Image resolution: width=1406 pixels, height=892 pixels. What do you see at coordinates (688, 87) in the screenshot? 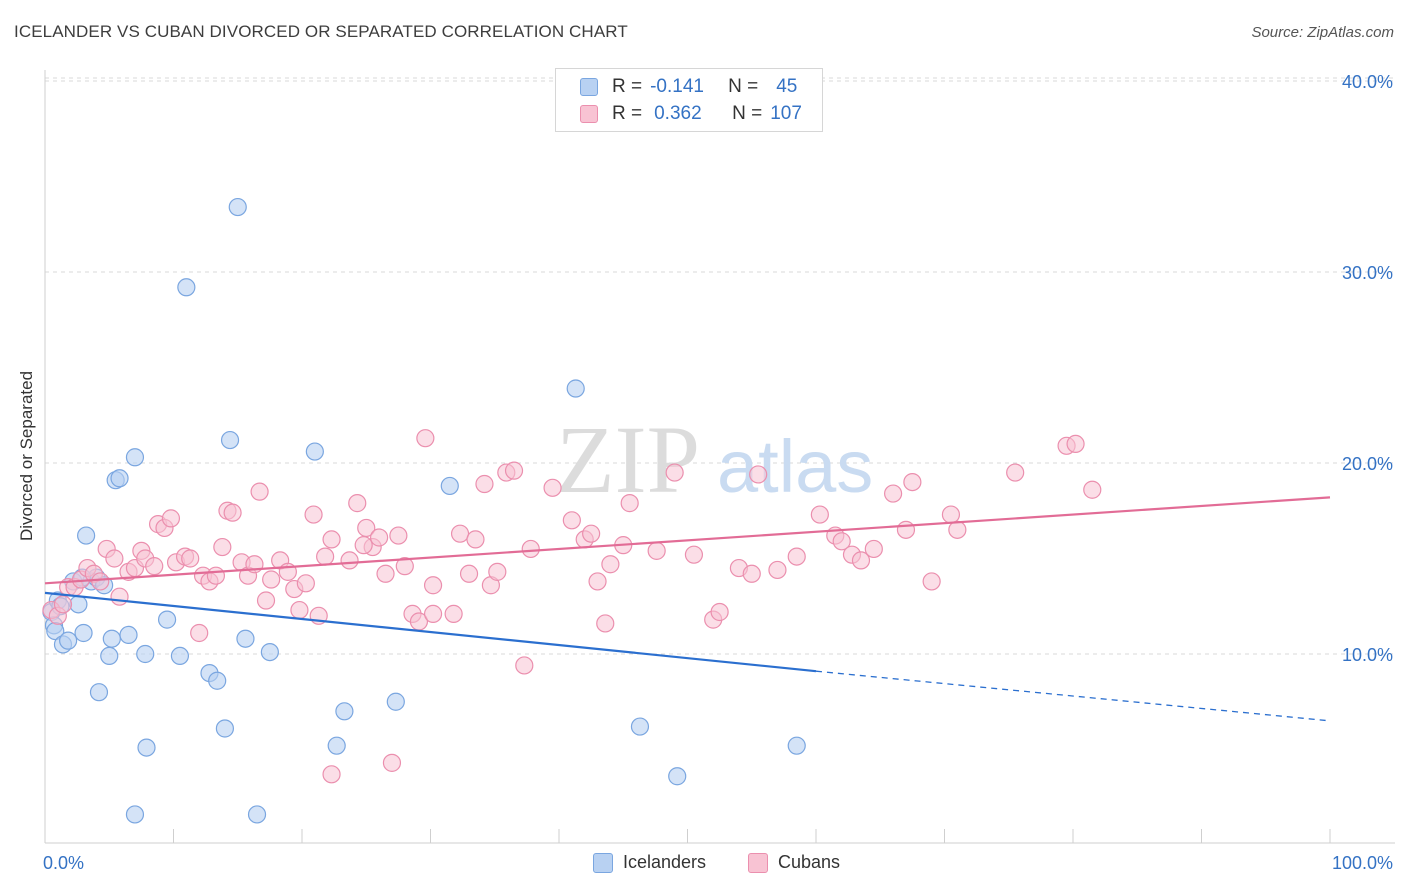
I see `legend-row-icelanders: R = -0.141 N = 45` at bounding box center [688, 87].